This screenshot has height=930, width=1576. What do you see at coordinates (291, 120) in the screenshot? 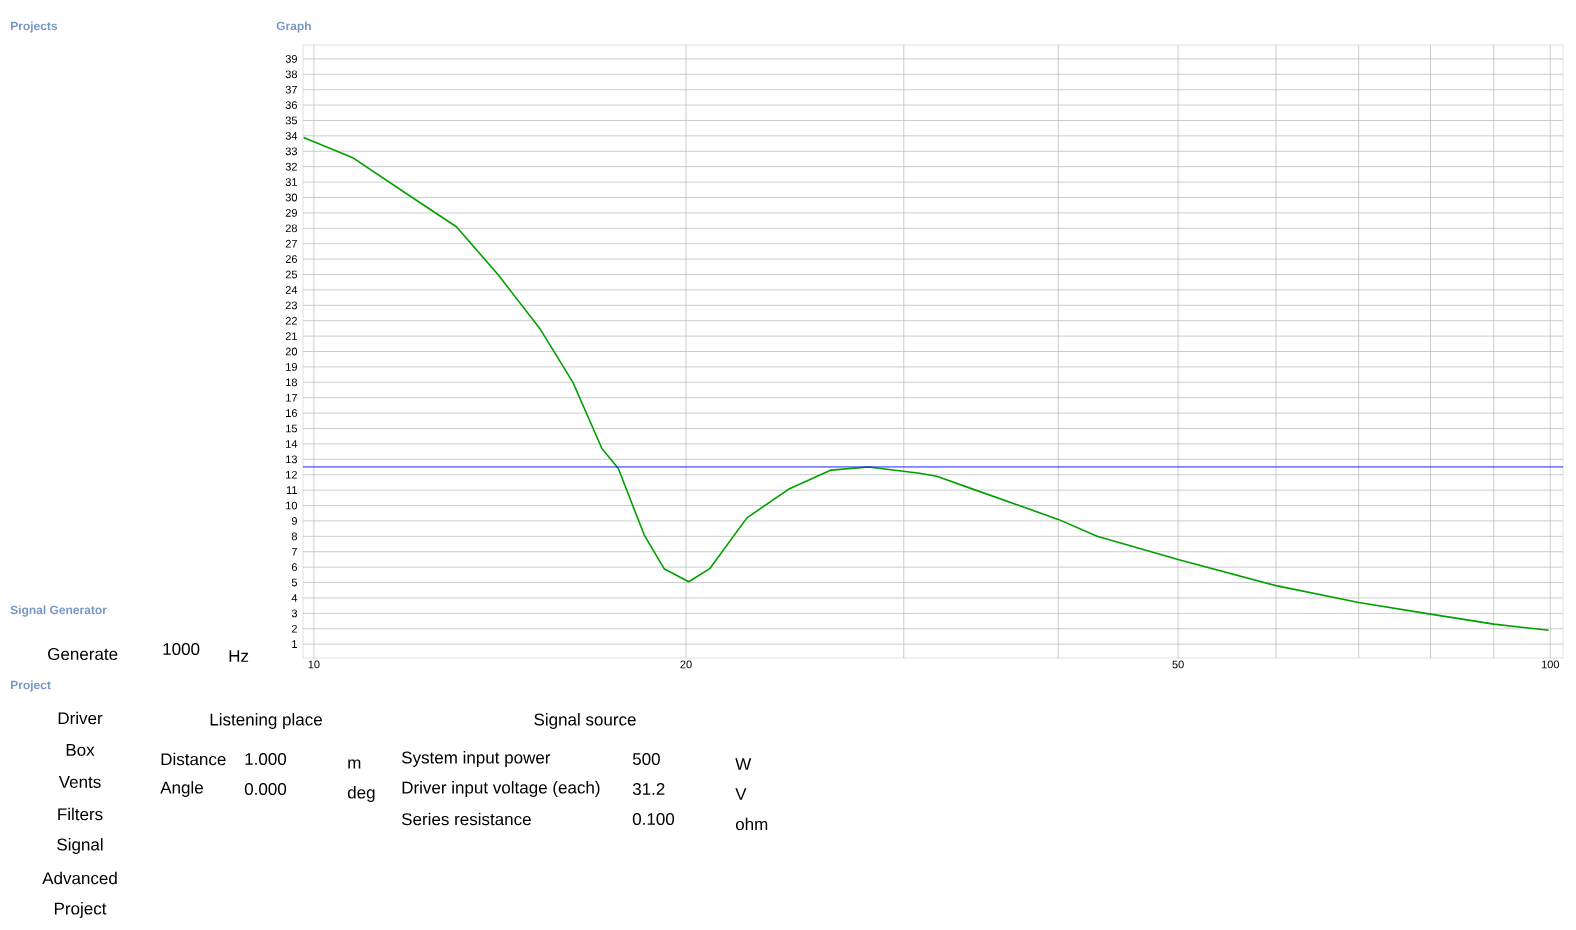
I see `y-tick-label: 35` at bounding box center [291, 120].